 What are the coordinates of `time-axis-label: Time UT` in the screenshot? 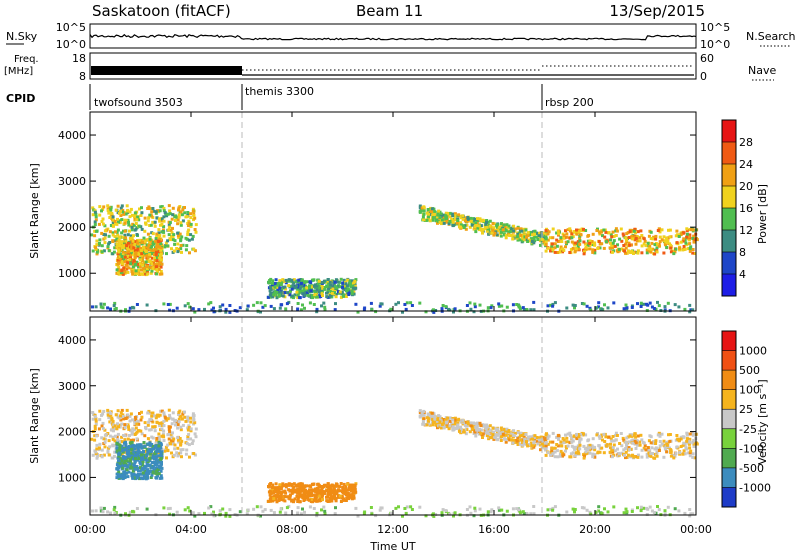 It's located at (392, 546).